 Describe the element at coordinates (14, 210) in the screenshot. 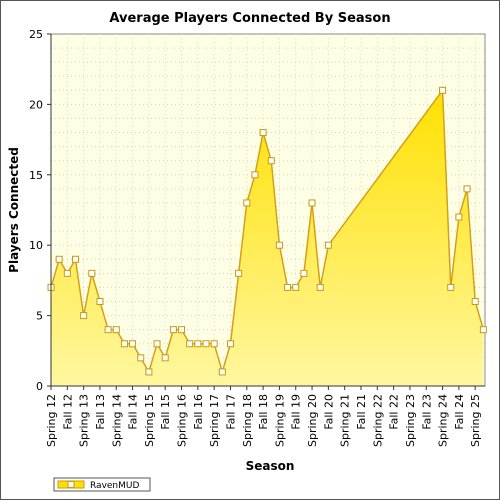

I see `y-axis-title: Players Connected` at that location.